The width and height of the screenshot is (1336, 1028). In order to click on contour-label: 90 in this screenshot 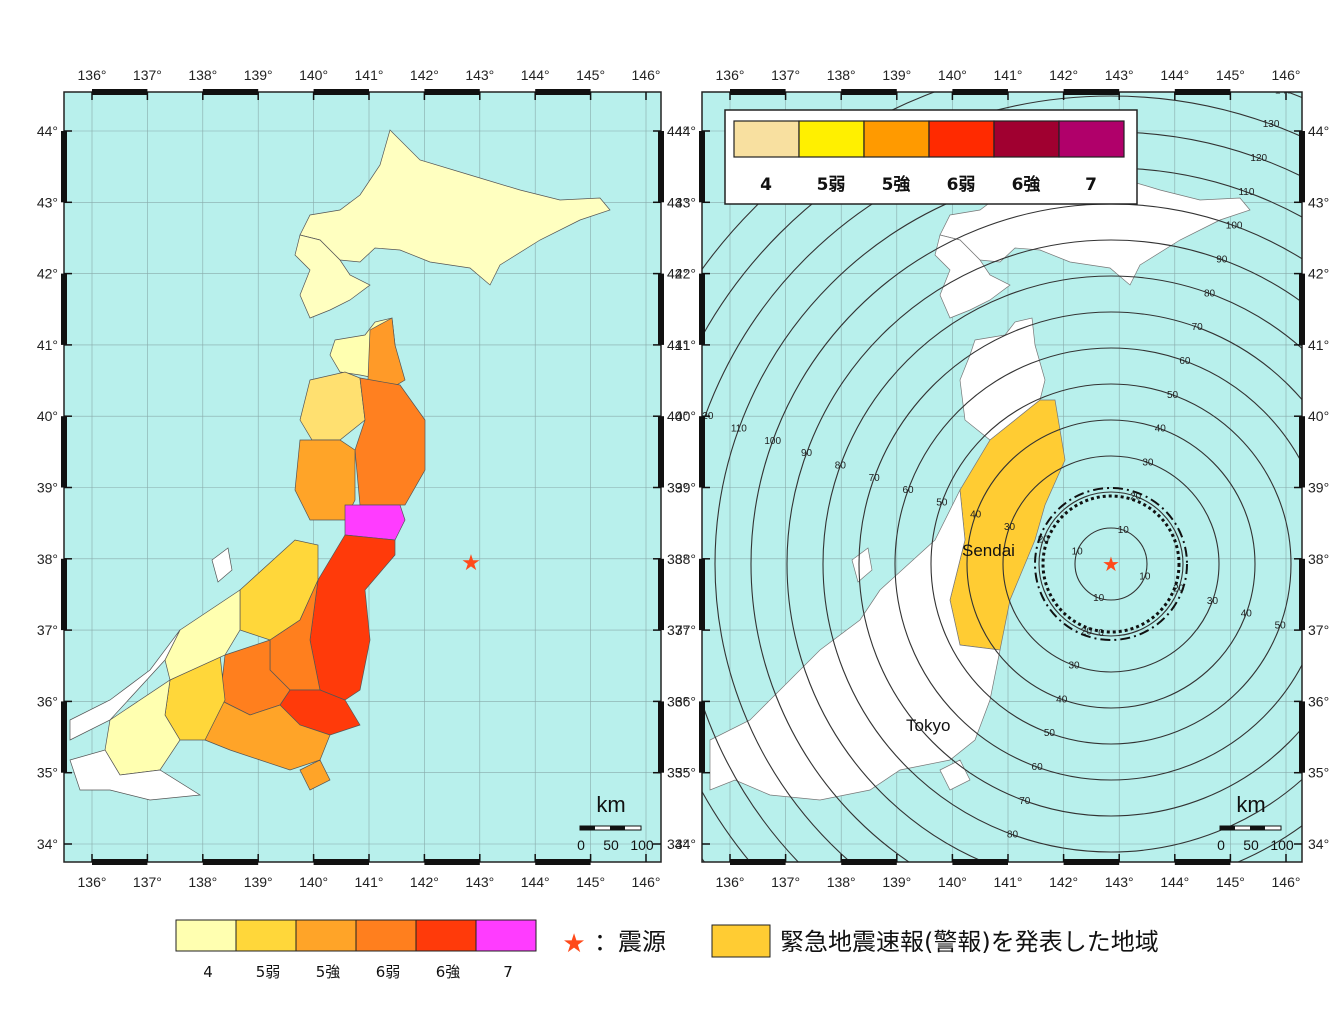, I will do `click(1222, 260)`.